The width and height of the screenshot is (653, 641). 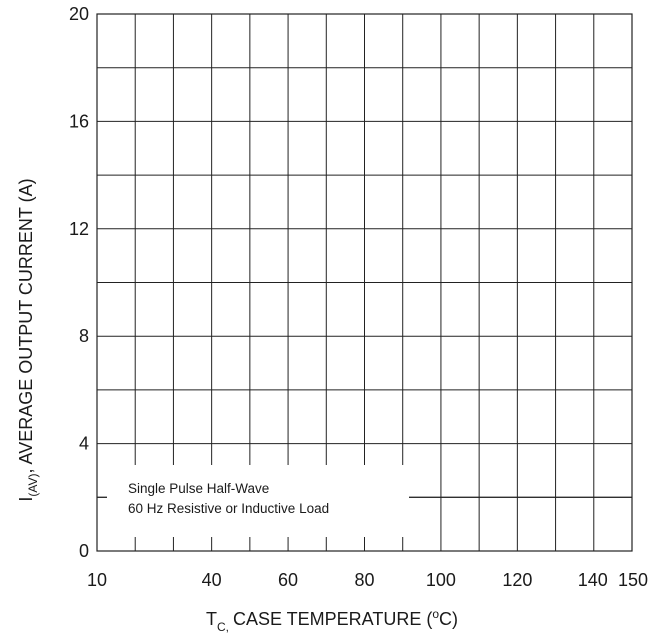 I want to click on x-tick-label-100: 100, so click(x=441, y=580).